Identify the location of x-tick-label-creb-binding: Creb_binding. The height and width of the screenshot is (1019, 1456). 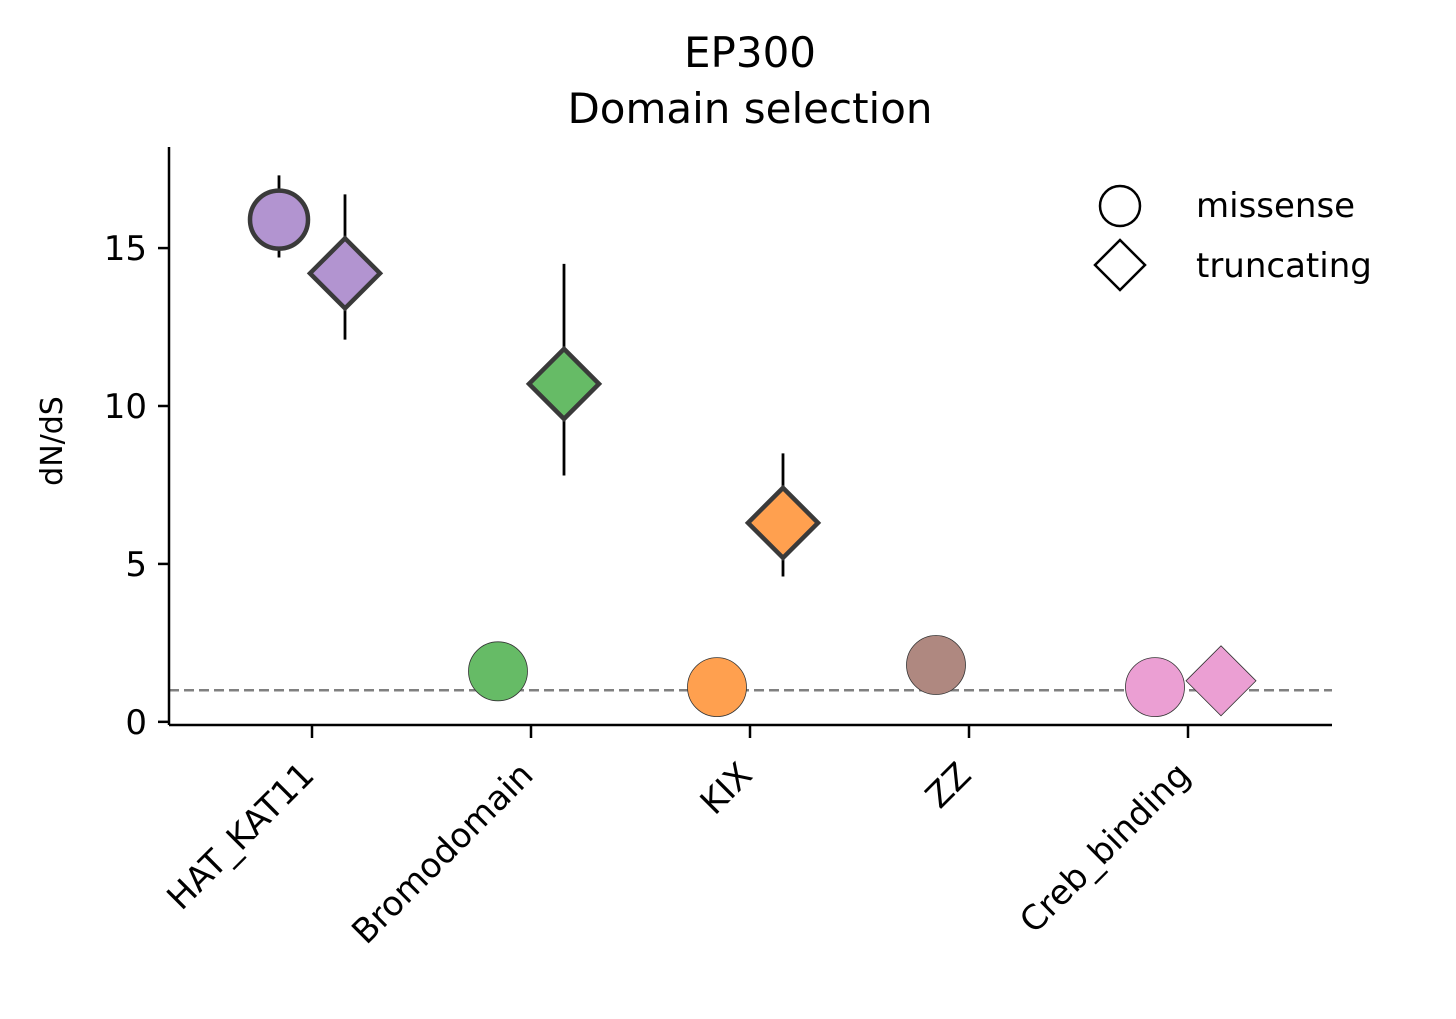
(1105, 848).